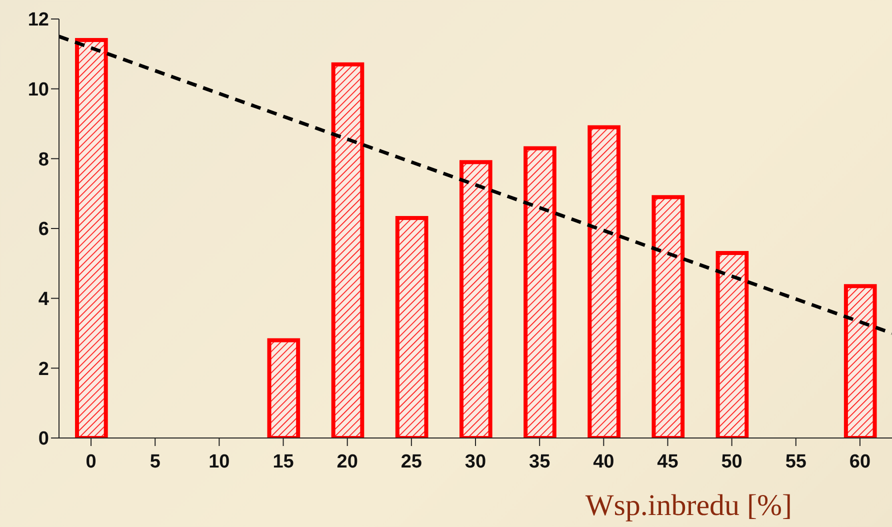 This screenshot has height=527, width=892. What do you see at coordinates (43, 369) in the screenshot?
I see `y-tick-label: 2` at bounding box center [43, 369].